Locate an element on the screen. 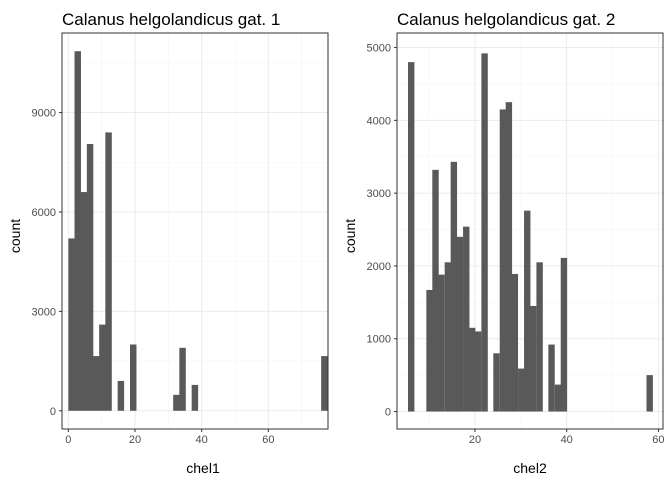 This screenshot has width=672, height=480. x-axis-title: chel1 is located at coordinates (203, 468).